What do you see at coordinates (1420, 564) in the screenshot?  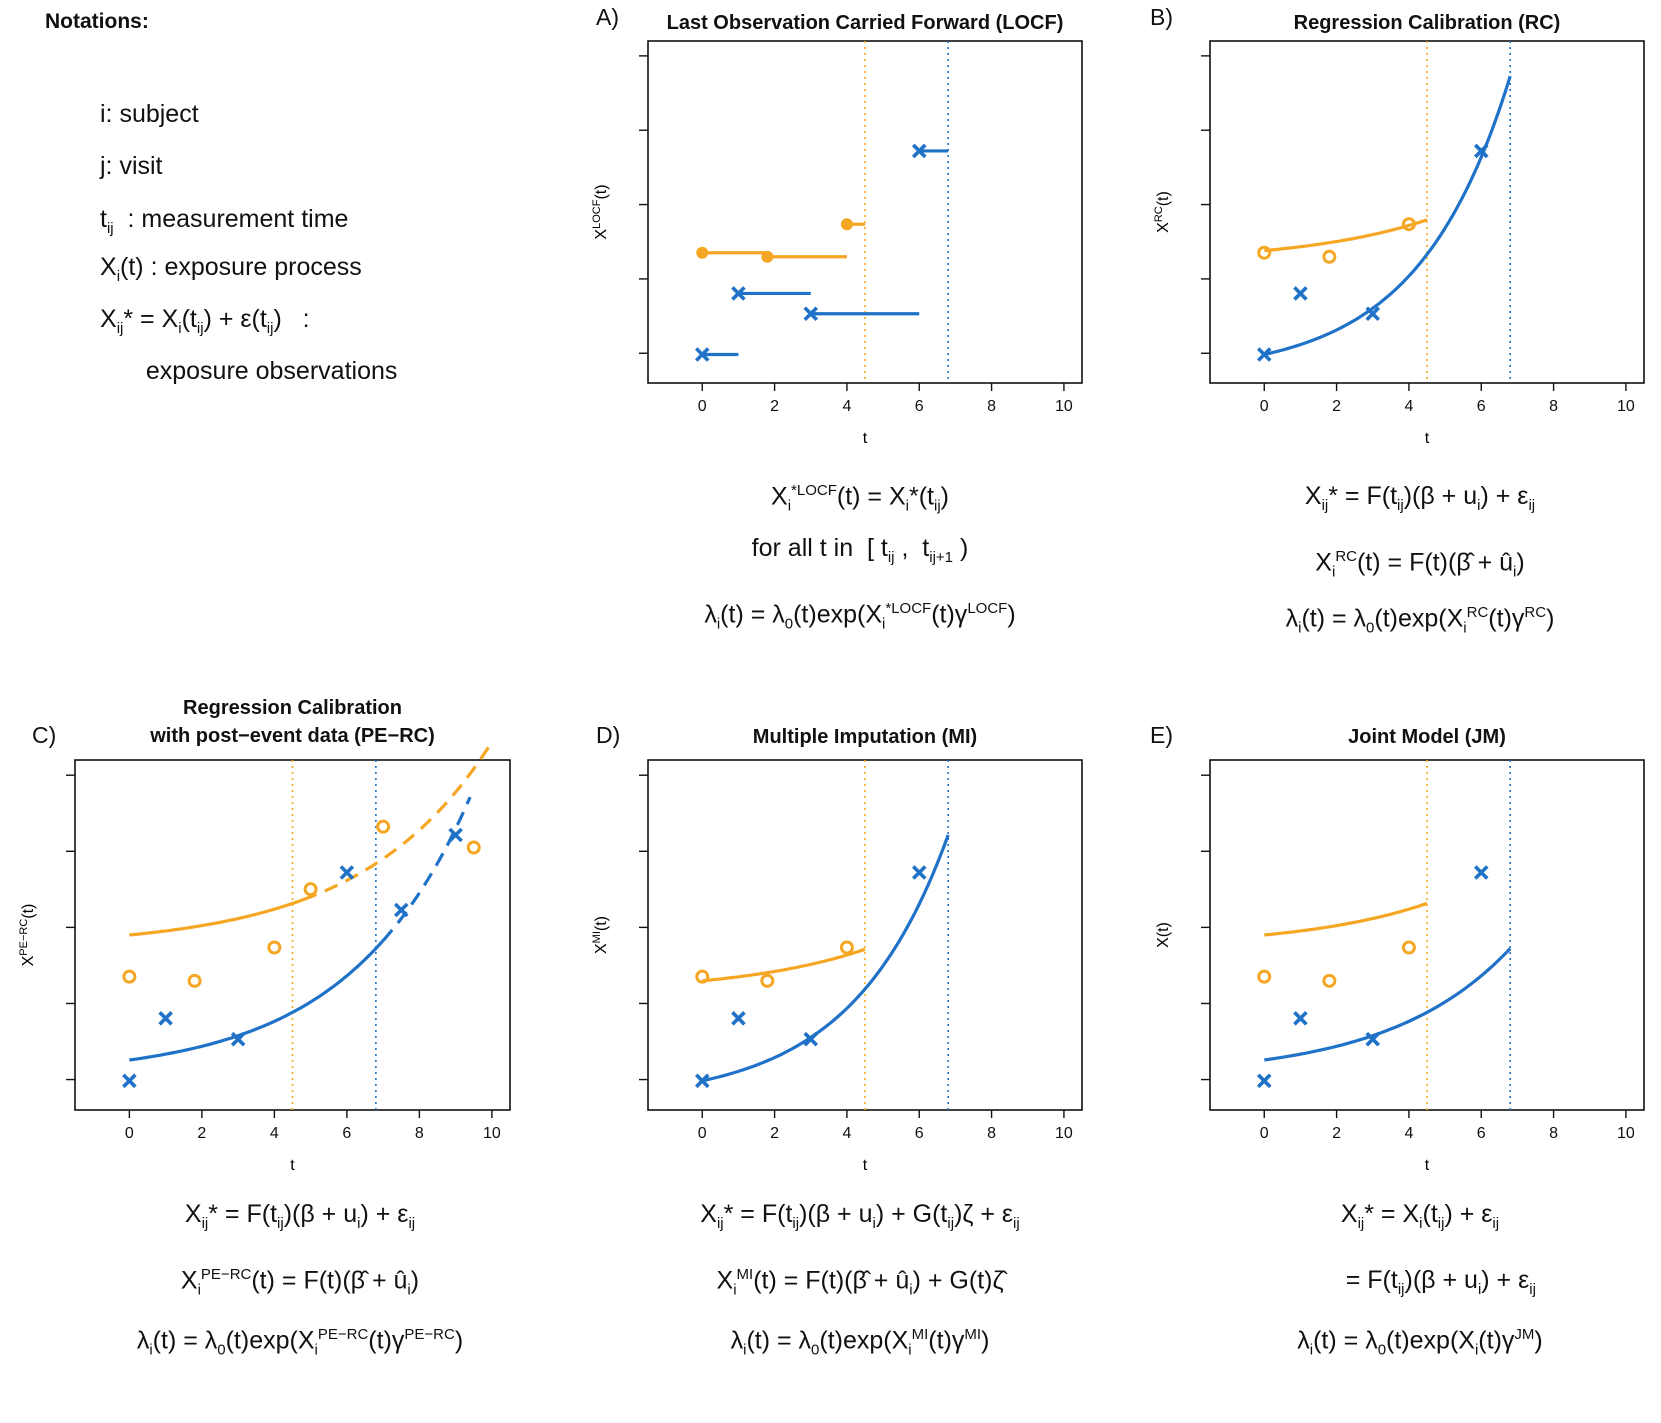 I see `formula-b-2: XiRC(t) = F(t)(β̂ + ûi)` at bounding box center [1420, 564].